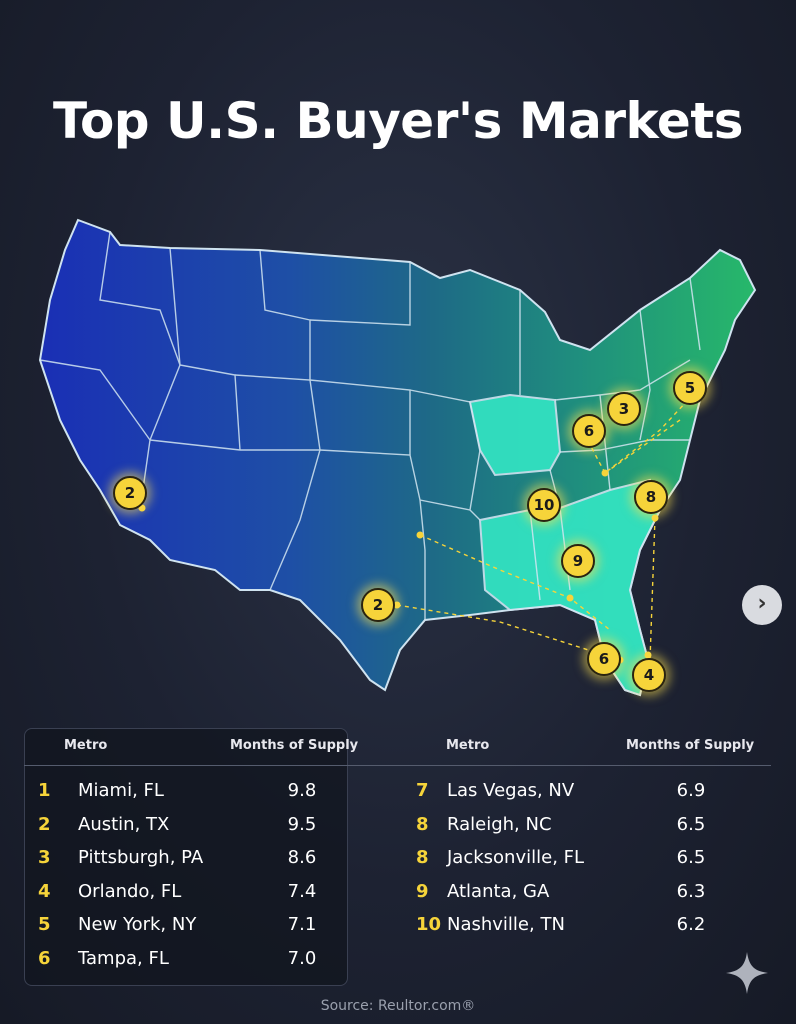 The width and height of the screenshot is (796, 1024). Describe the element at coordinates (302, 857) in the screenshot. I see `supply-value: 8.6` at that location.